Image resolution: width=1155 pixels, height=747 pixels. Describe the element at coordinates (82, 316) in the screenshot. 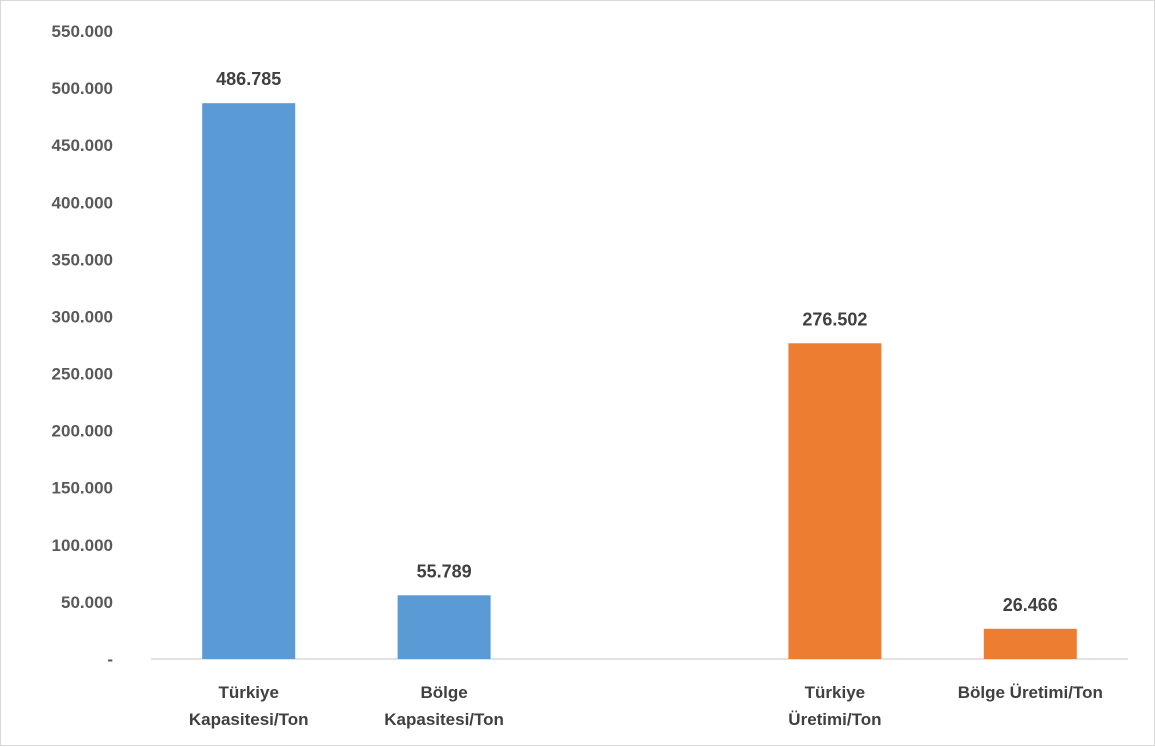

I see `y-tick-label: 300.000` at that location.